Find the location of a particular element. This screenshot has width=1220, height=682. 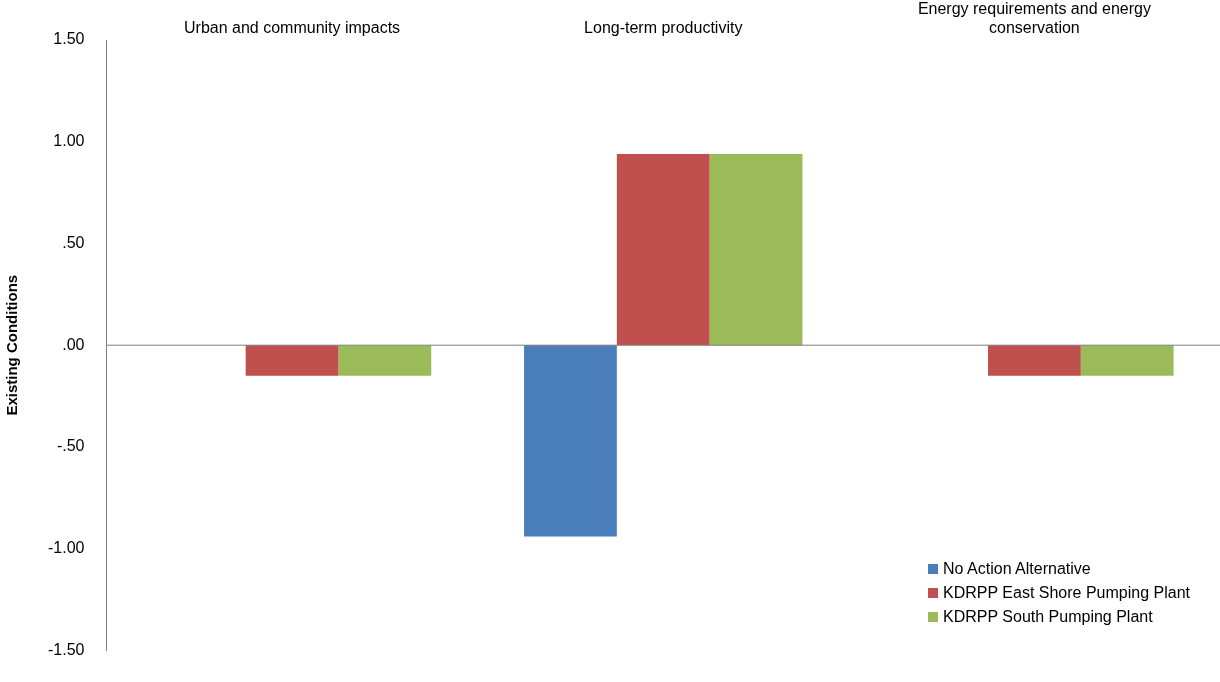

y-tick-label: 1.00 is located at coordinates (69, 141).